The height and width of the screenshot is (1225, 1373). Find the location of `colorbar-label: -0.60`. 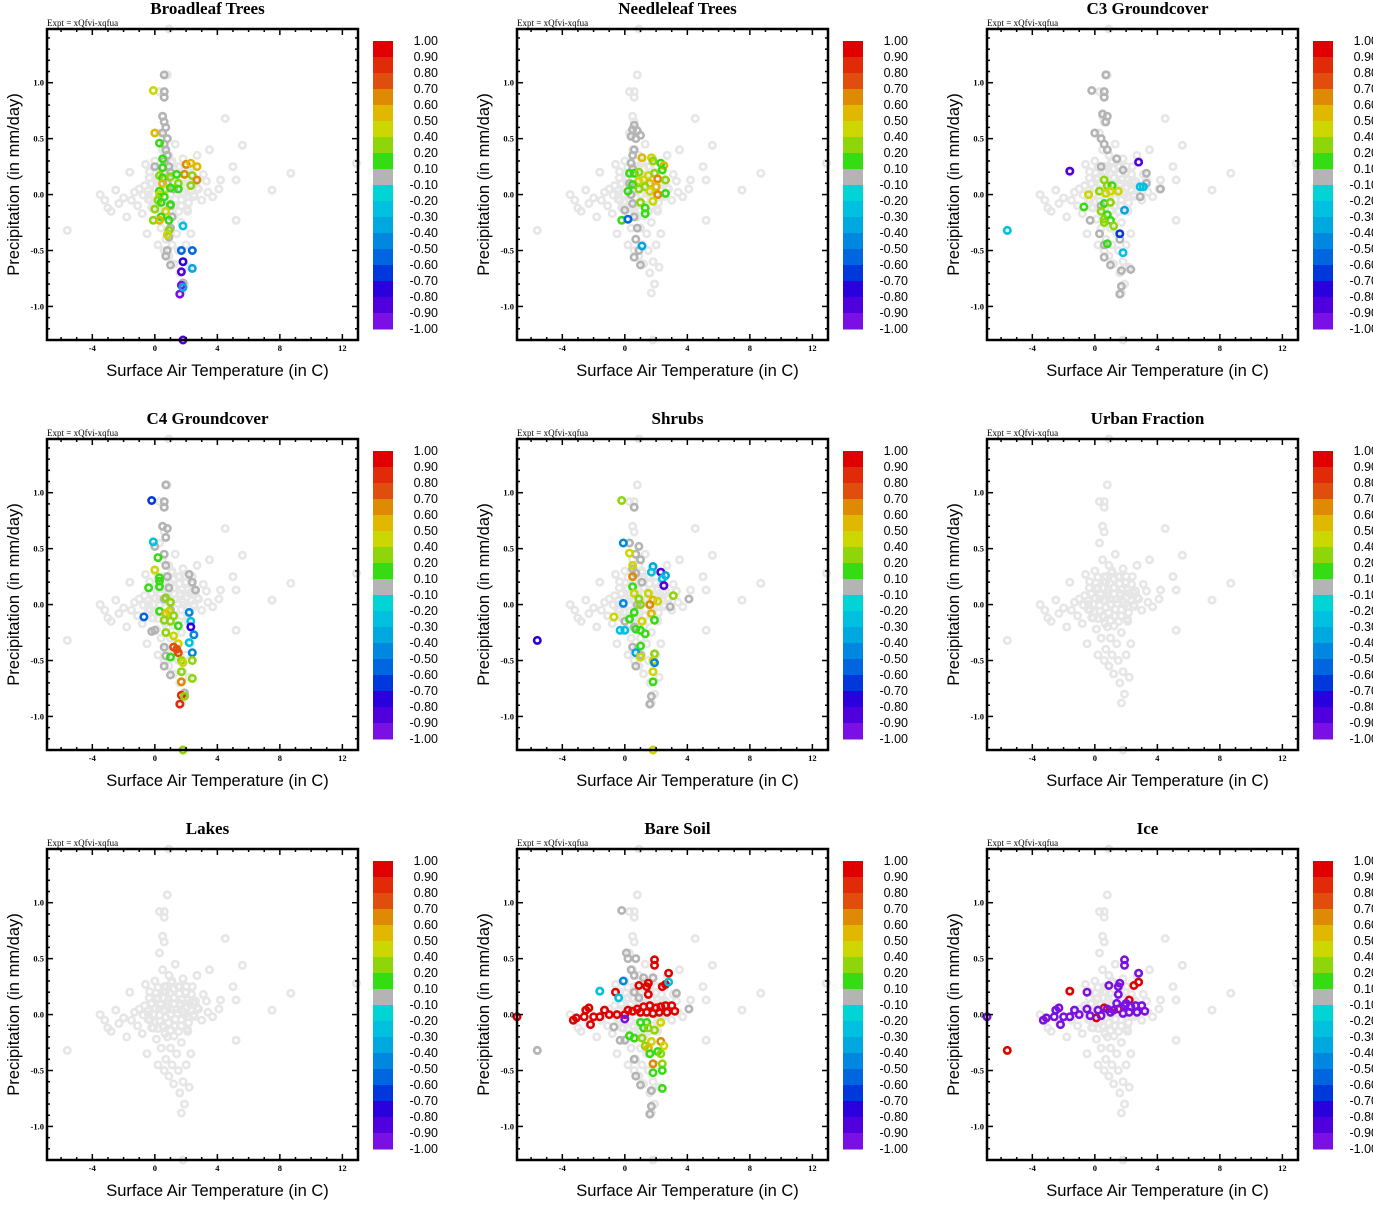

colorbar-label: -0.60 is located at coordinates (894, 265).